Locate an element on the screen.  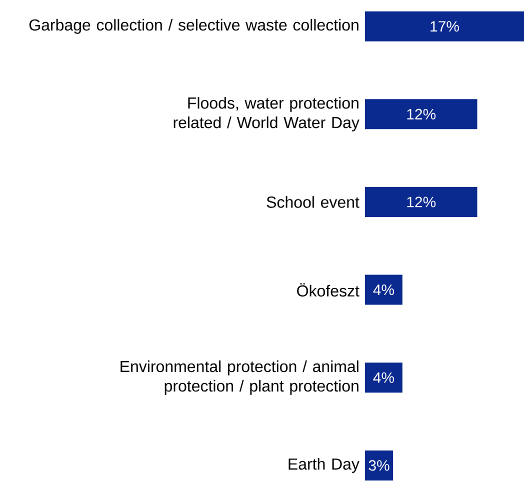
y-tick-label: School event is located at coordinates (313, 202).